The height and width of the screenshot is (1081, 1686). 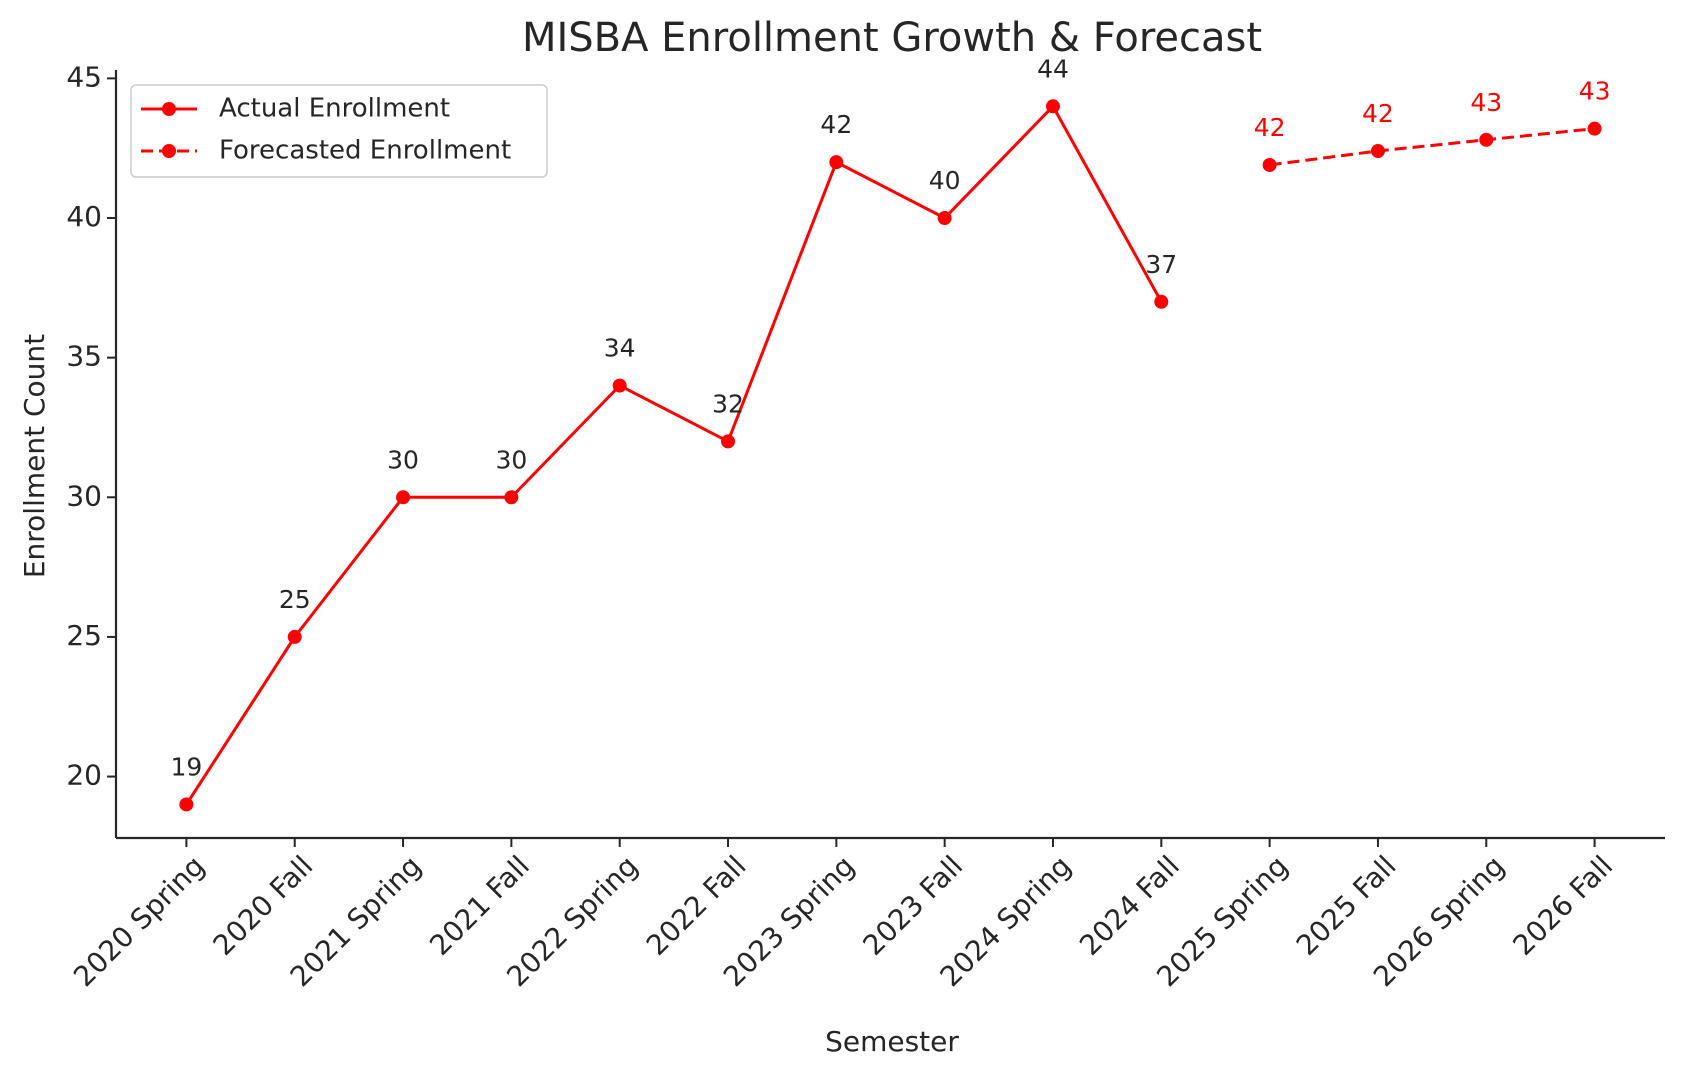 I want to click on data-label: 40, so click(x=945, y=180).